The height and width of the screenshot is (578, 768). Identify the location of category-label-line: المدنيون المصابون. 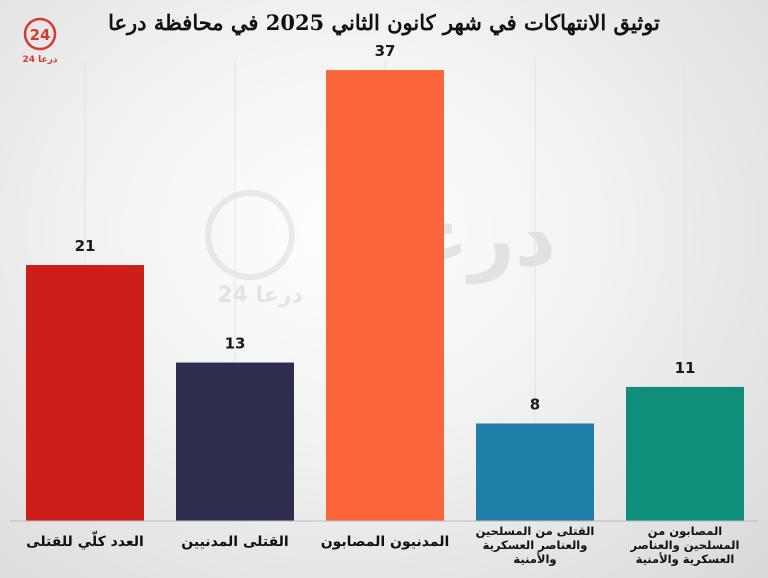
(385, 542).